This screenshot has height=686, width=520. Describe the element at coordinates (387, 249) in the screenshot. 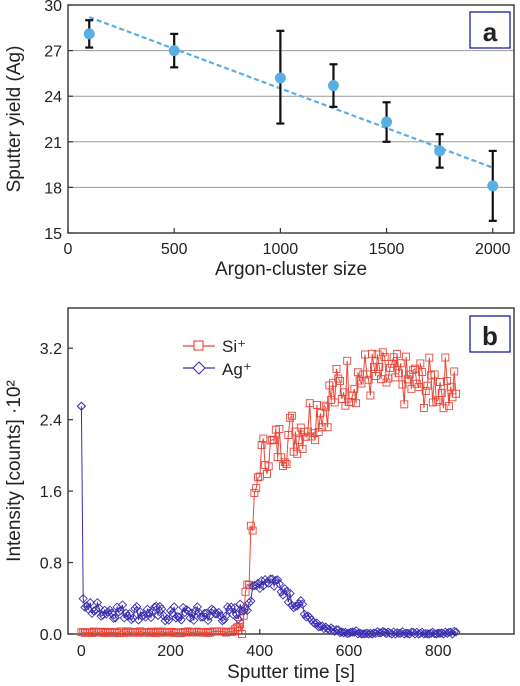

I see `x-tick-label: 1500` at that location.